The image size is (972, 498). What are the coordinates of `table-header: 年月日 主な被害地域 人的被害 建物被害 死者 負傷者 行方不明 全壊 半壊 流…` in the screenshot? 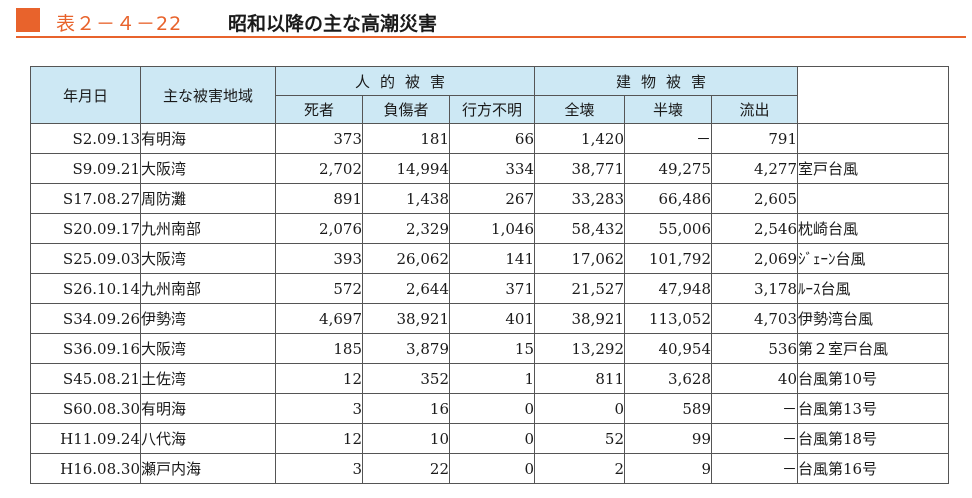 It's located at (489, 95).